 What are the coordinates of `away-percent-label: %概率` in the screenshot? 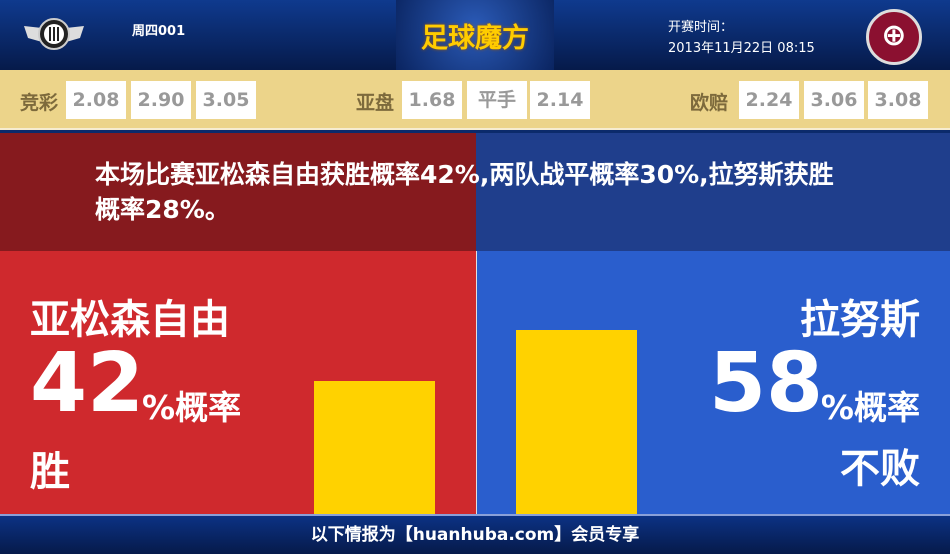 It's located at (870, 407).